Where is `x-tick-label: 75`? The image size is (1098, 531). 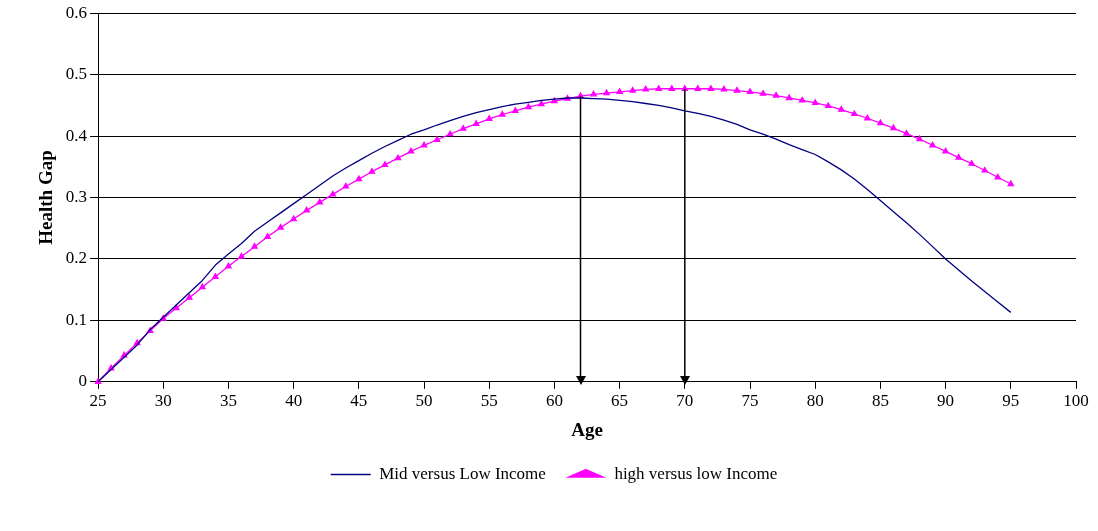 x-tick-label: 75 is located at coordinates (750, 401).